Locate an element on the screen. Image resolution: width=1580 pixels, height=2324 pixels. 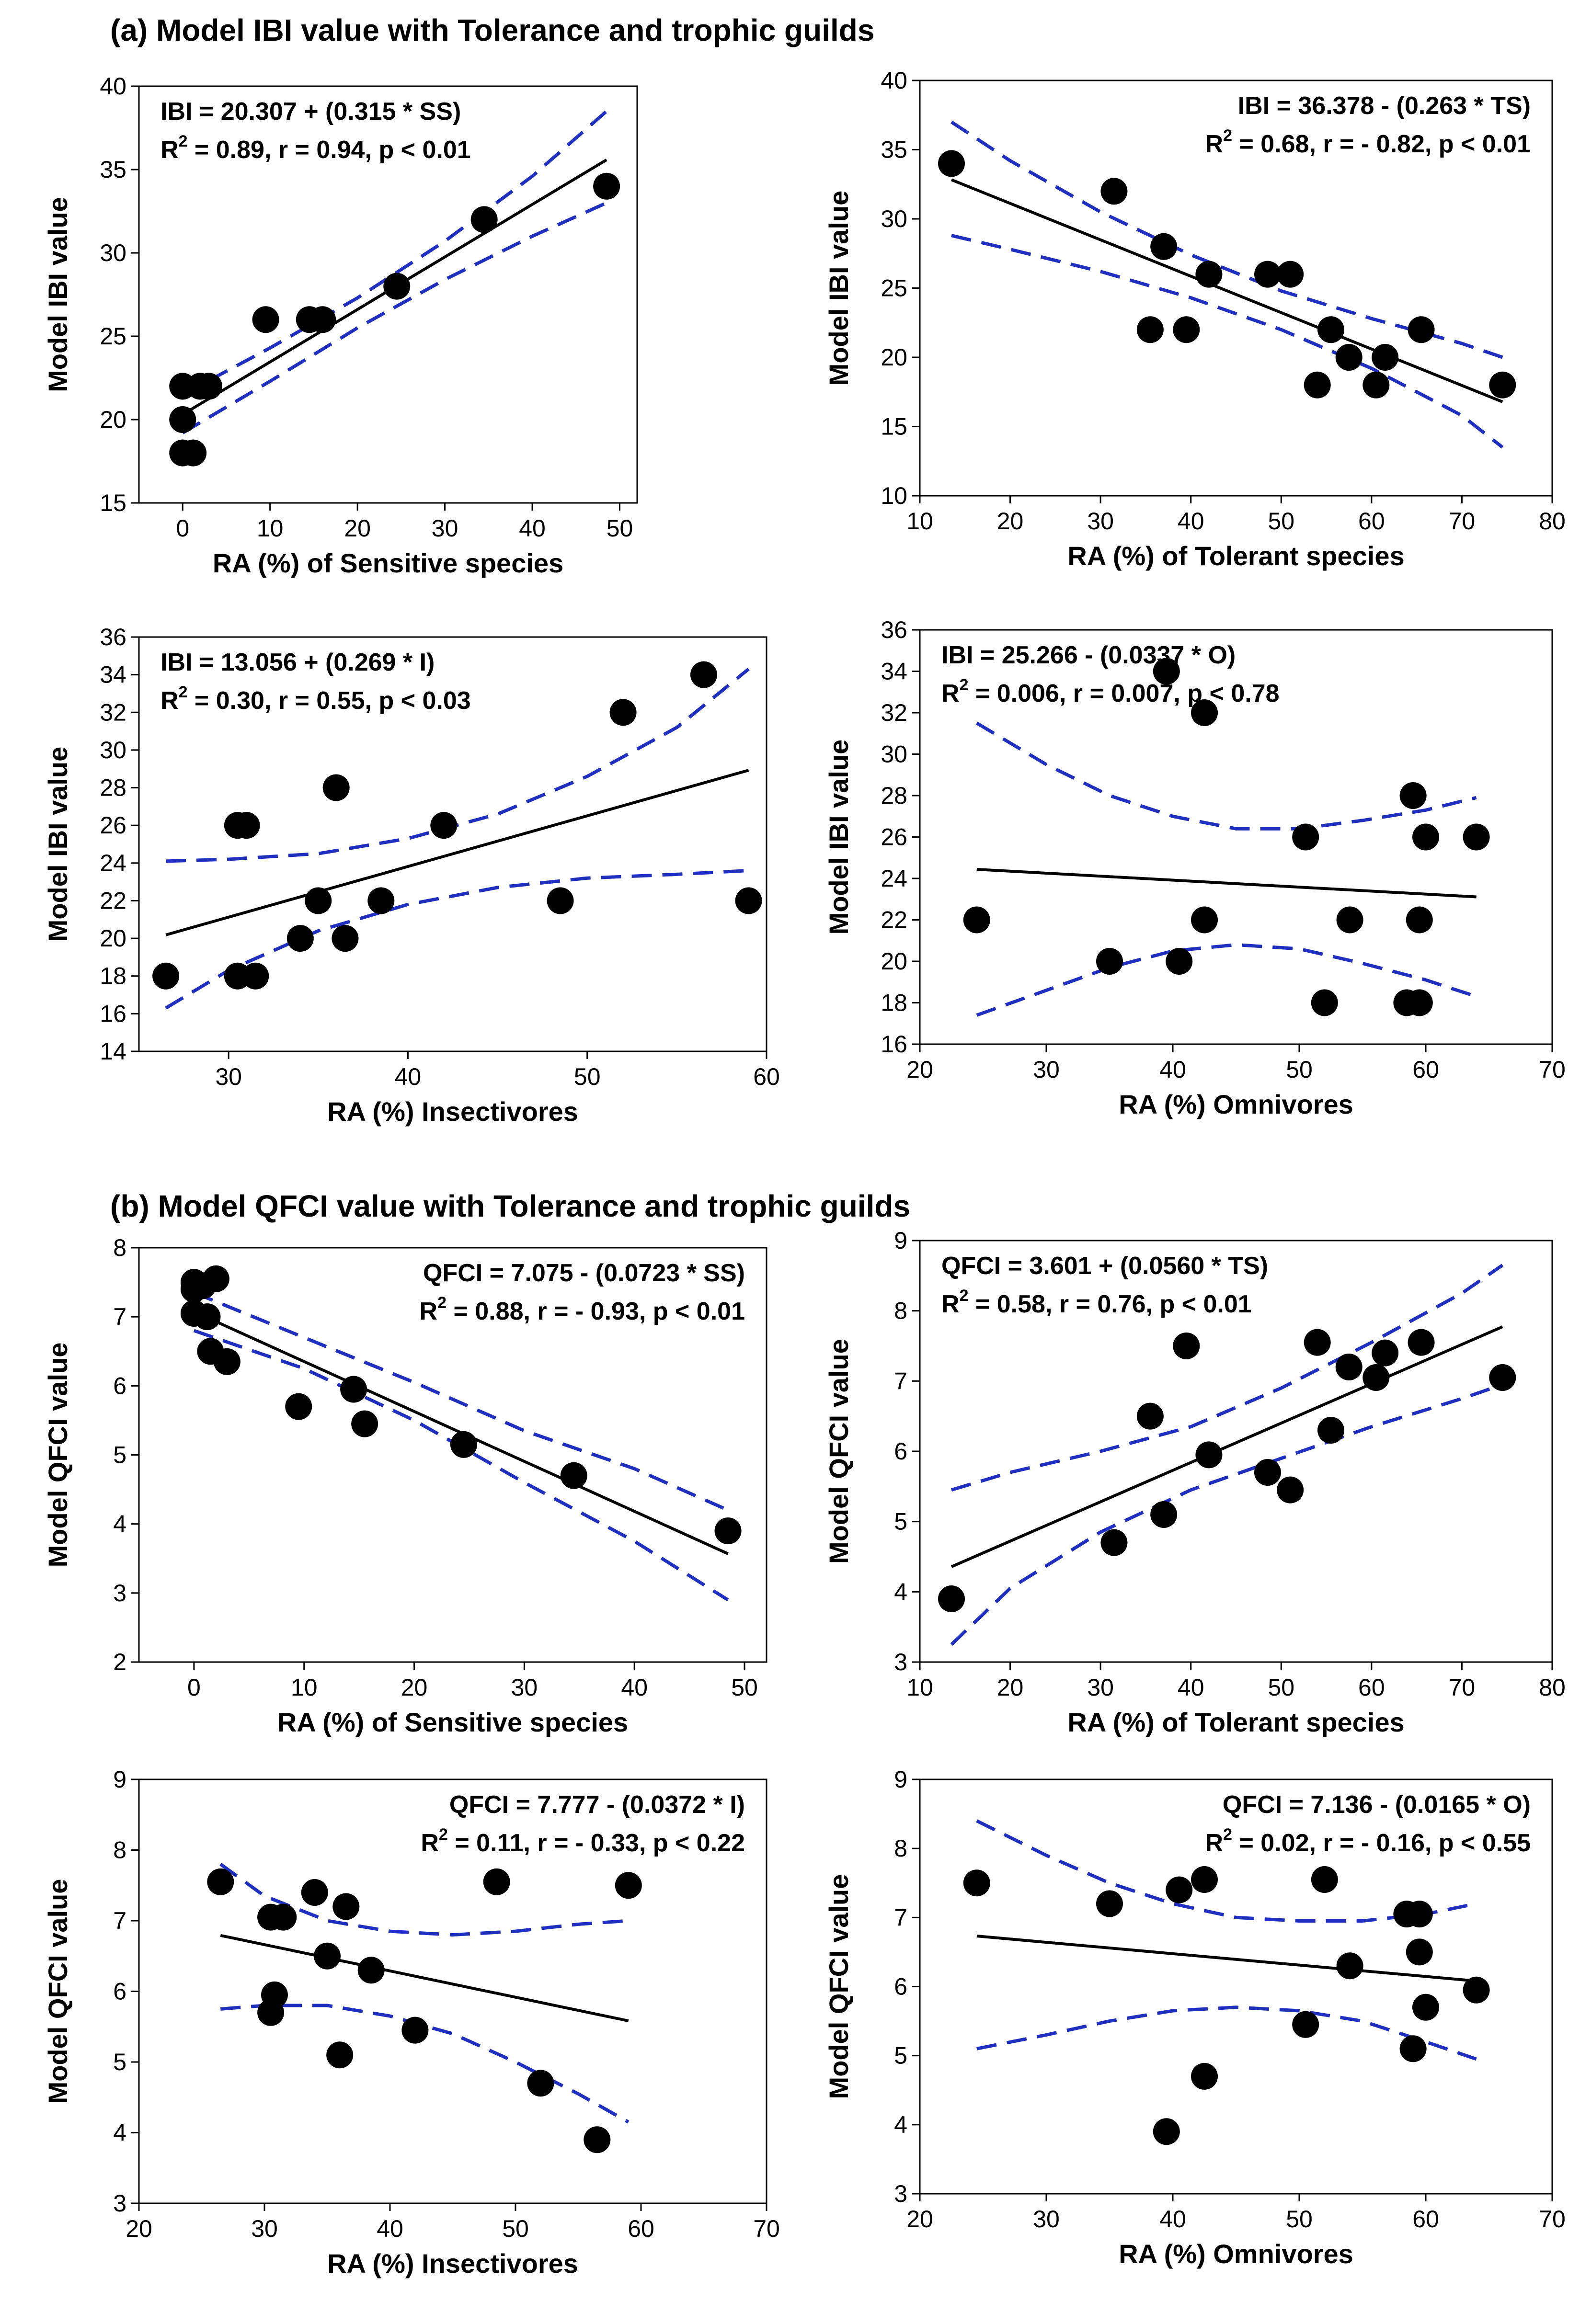
y-tick-label: 6 is located at coordinates (120, 1991).